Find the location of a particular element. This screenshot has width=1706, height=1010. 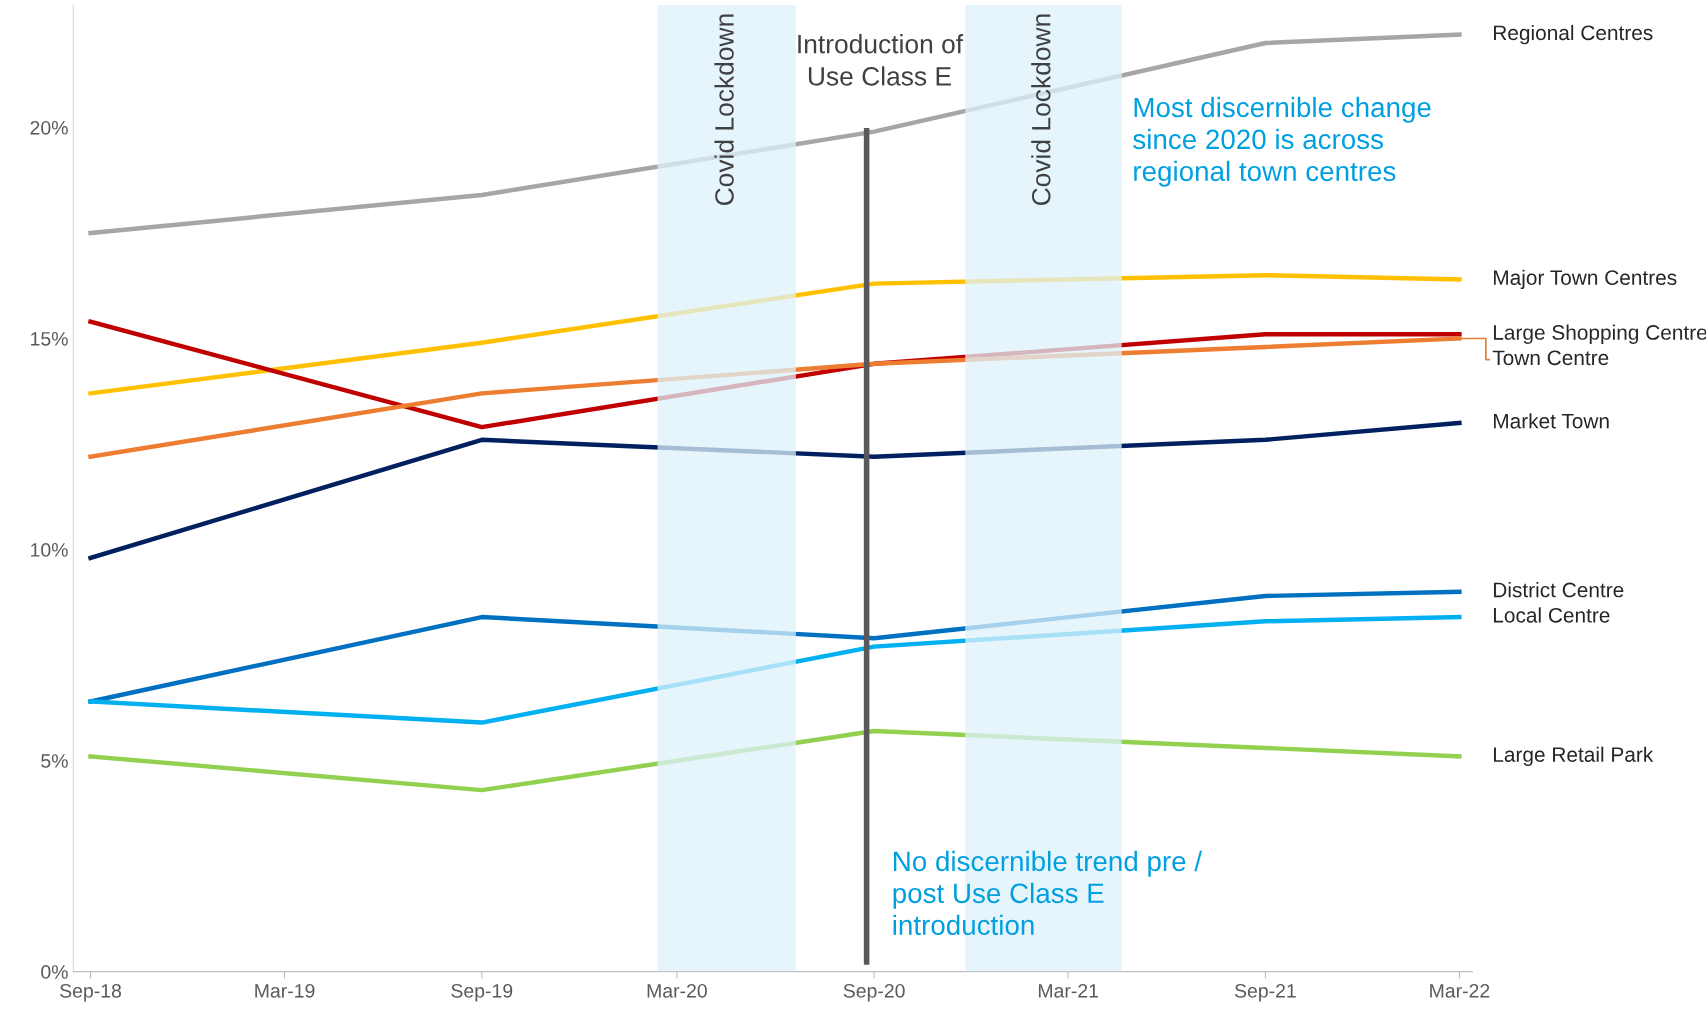

x-tick-label: Mar-21 is located at coordinates (1068, 990).